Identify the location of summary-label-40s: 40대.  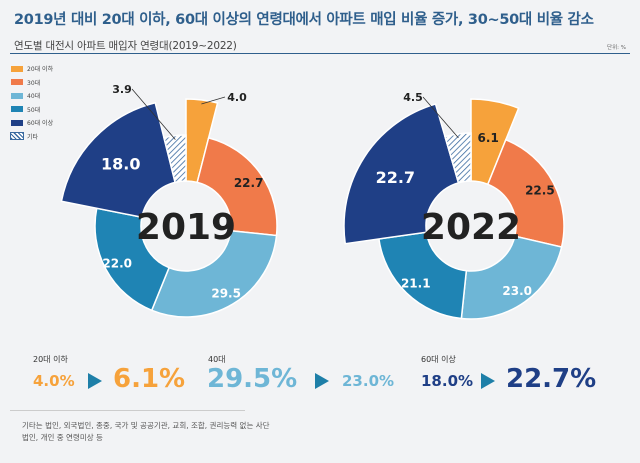
(217, 359).